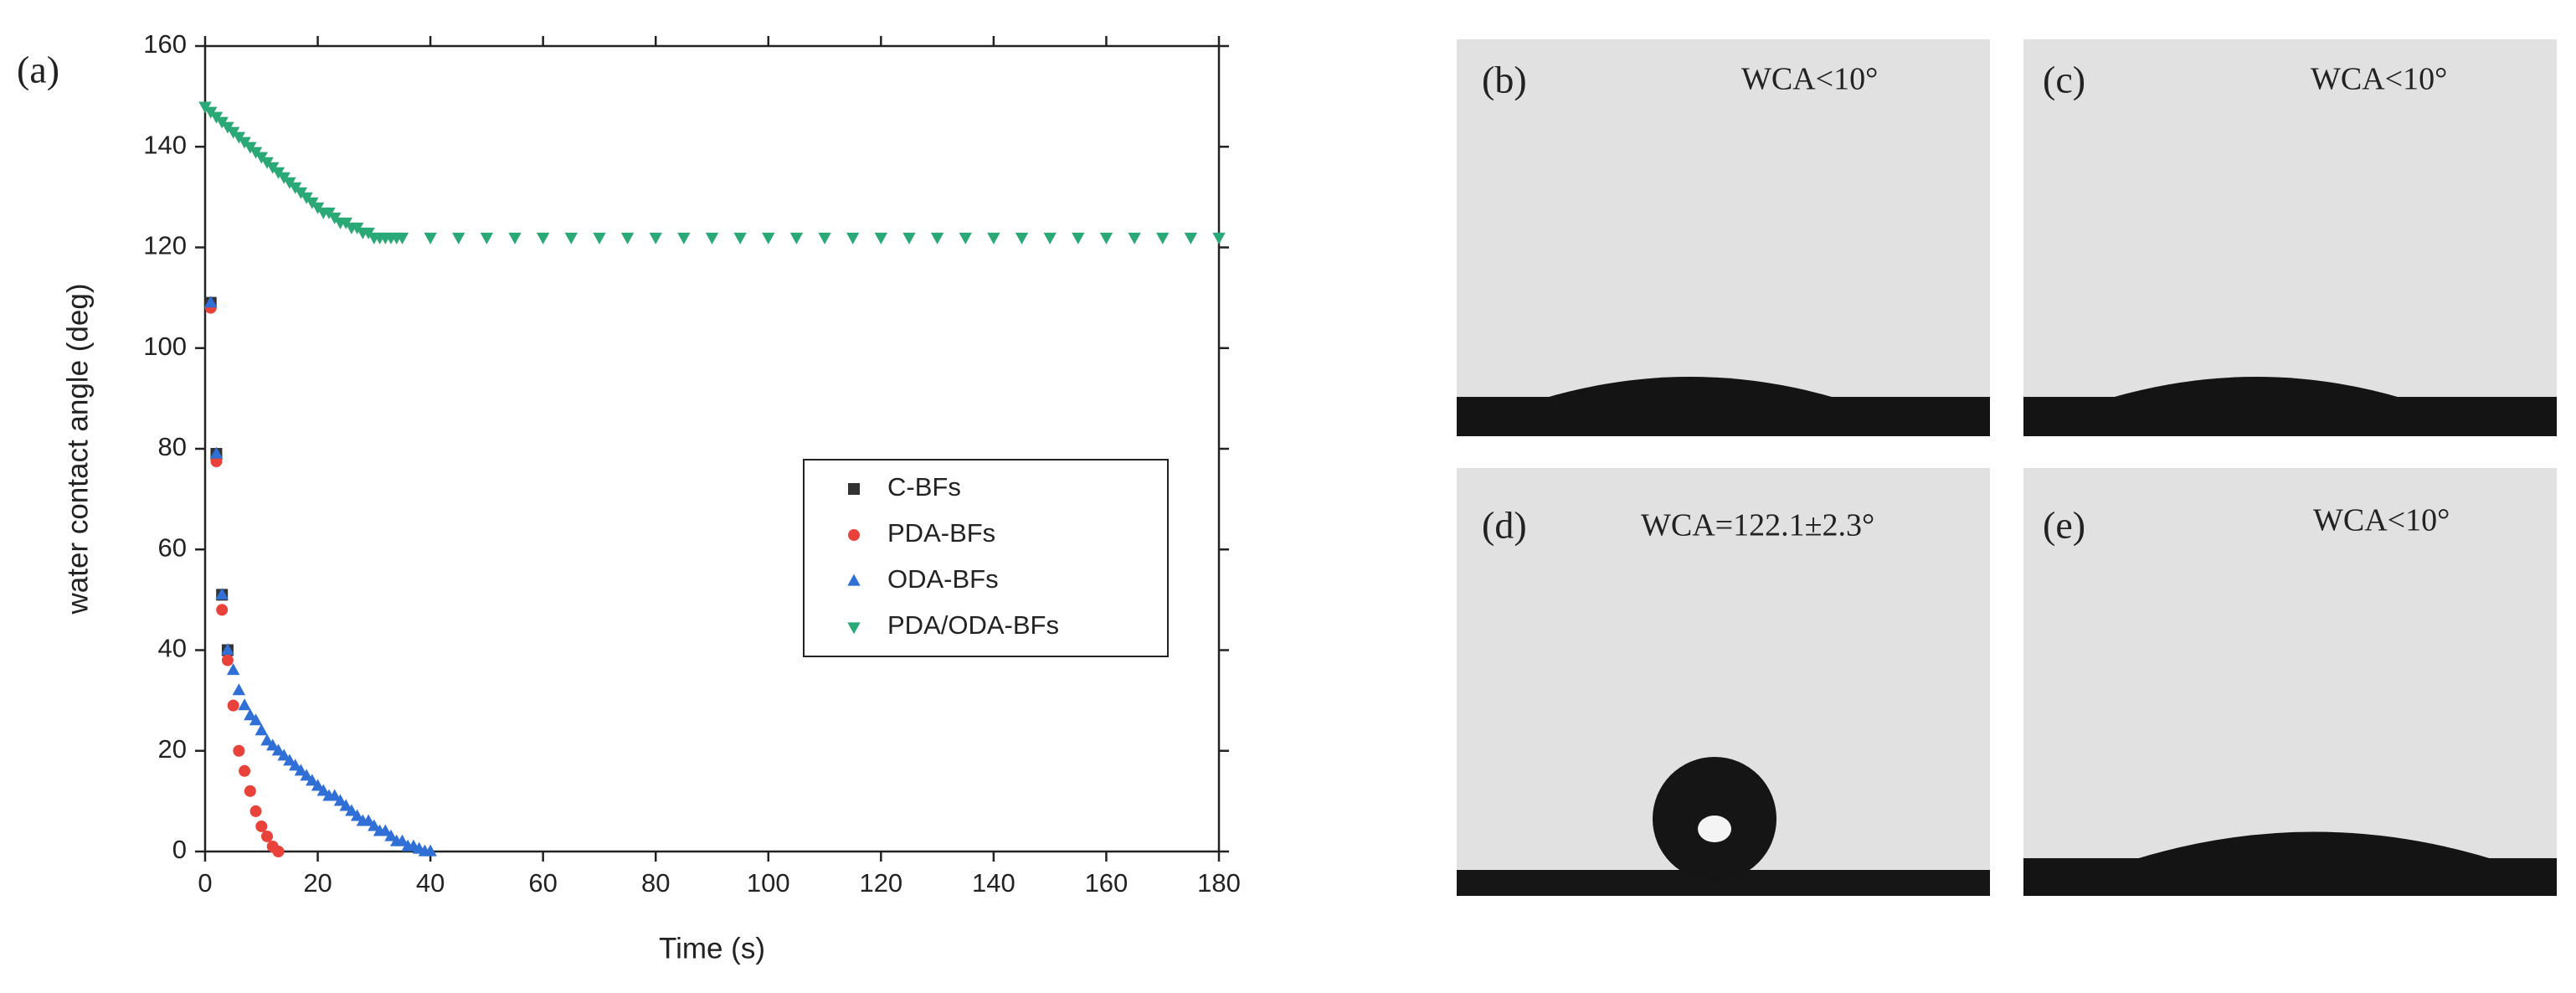 Image resolution: width=2576 pixels, height=993 pixels. I want to click on y-axis-label: water contact angle (deg), so click(78, 449).